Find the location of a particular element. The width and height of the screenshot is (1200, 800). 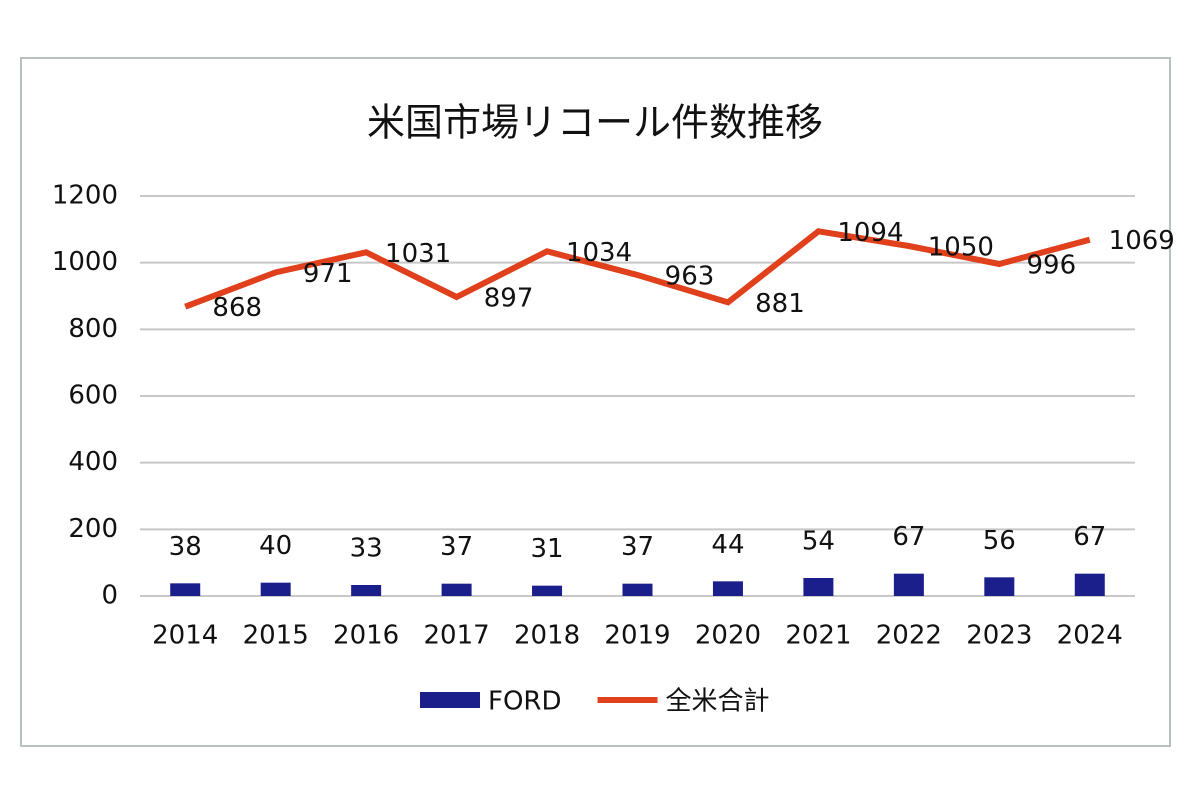

data-label: 897 is located at coordinates (509, 299).